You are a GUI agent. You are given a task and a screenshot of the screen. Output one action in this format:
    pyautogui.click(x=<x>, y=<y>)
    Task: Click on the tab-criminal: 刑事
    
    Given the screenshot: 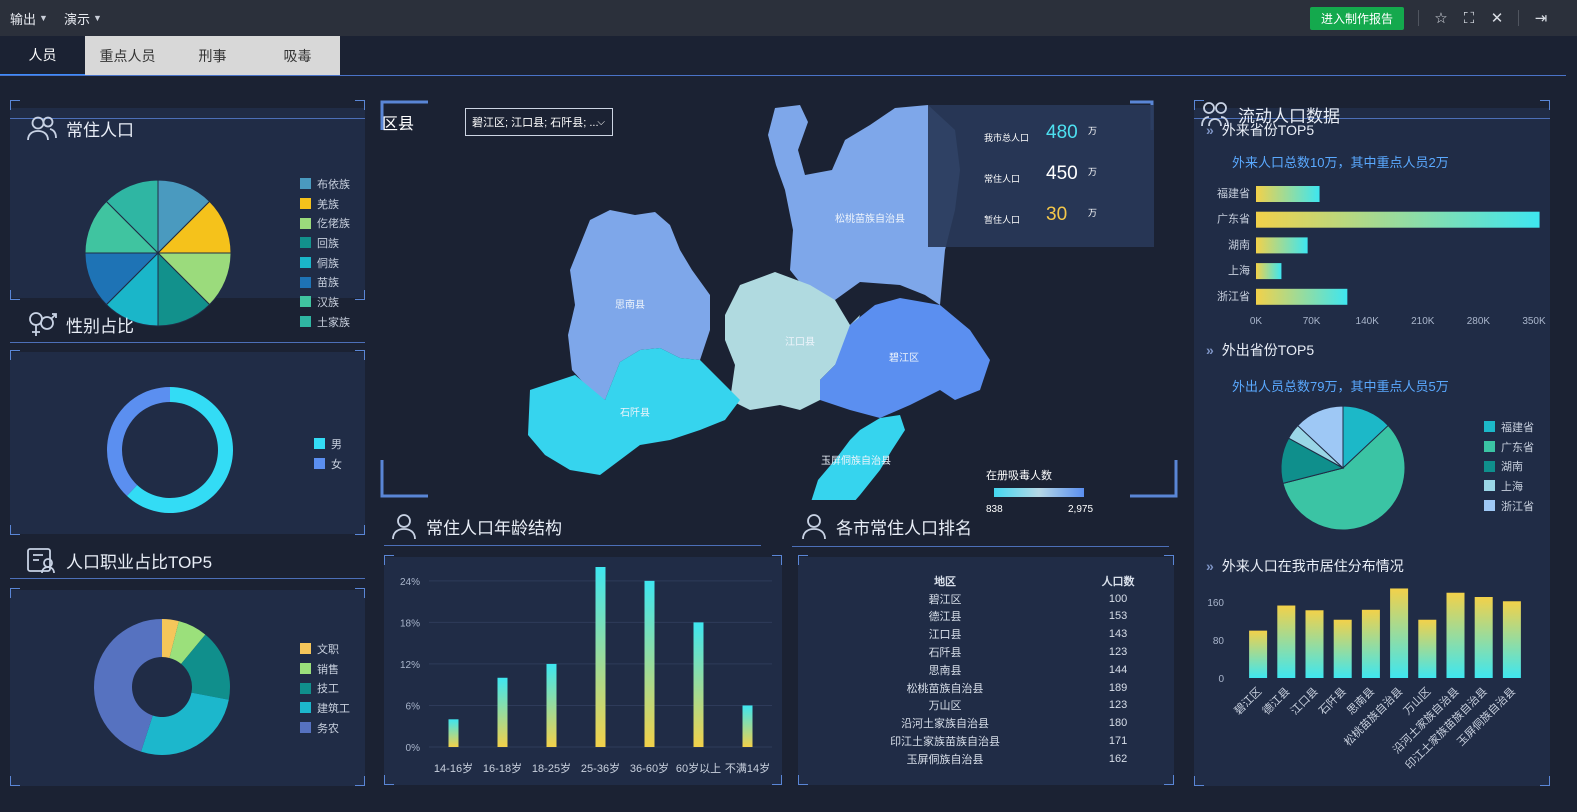 What is the action you would take?
    pyautogui.click(x=212, y=56)
    